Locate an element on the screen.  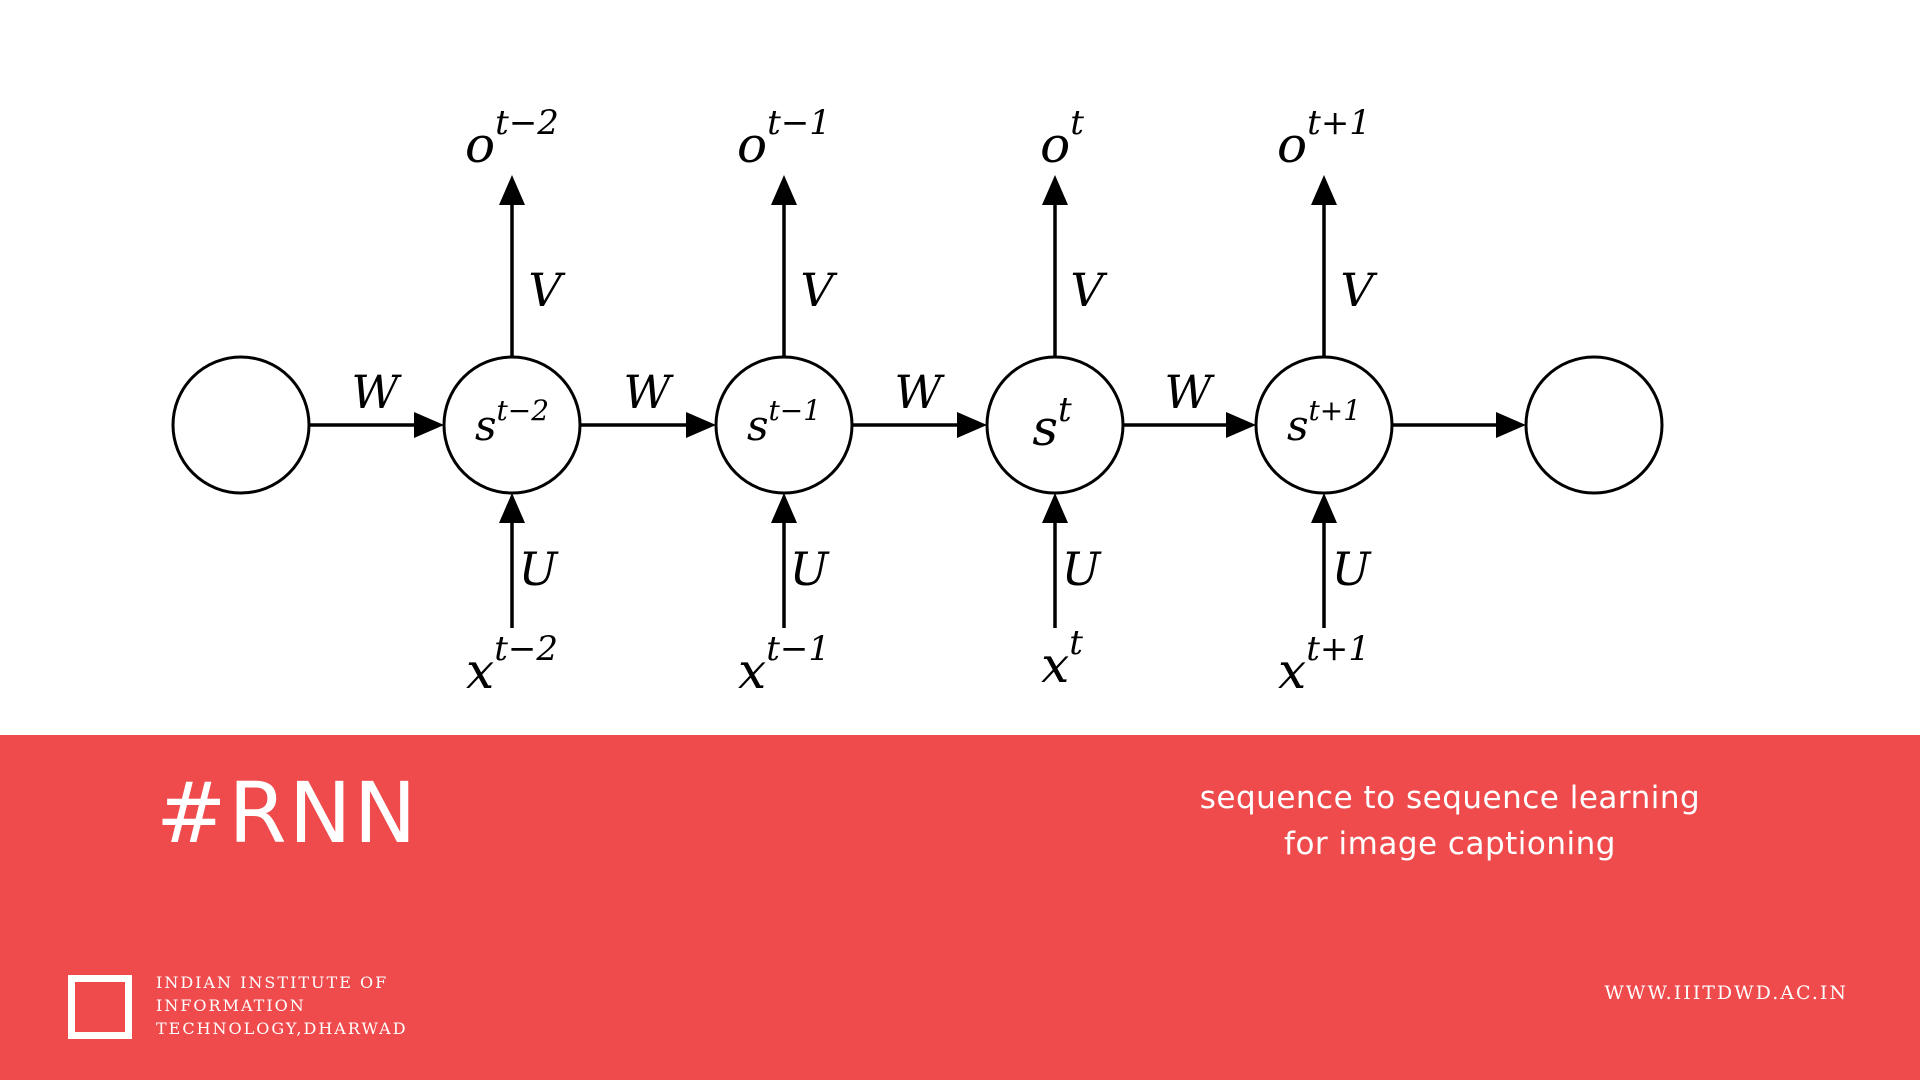
state-node-t is located at coordinates (1055, 425).